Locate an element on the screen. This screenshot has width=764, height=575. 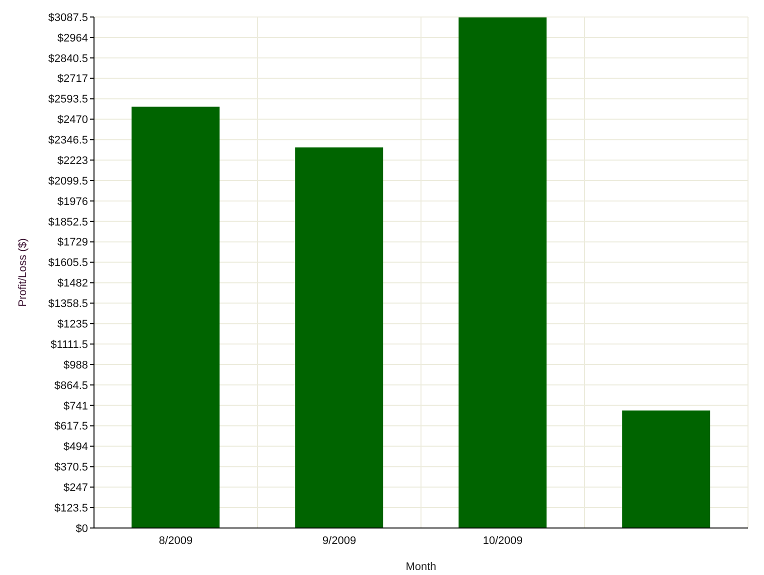
x-tick-label: 9/2009 is located at coordinates (339, 540).